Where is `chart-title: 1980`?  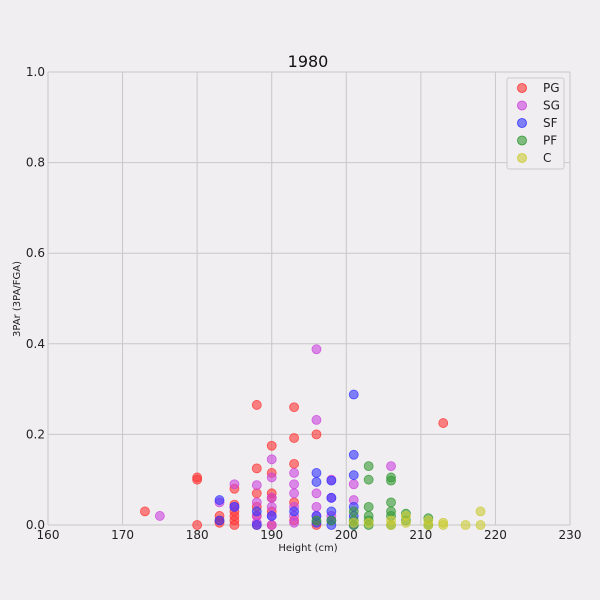
chart-title: 1980 is located at coordinates (308, 61).